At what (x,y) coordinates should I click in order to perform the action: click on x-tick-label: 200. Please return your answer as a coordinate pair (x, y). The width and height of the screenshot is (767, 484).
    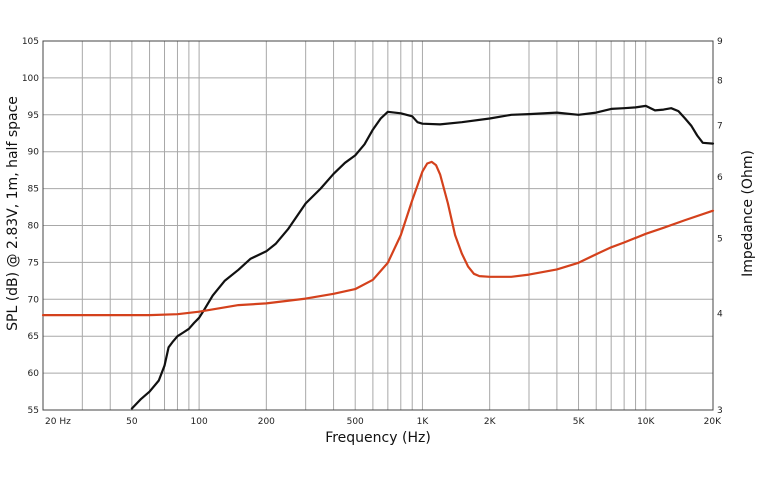
    Looking at the image, I should click on (266, 422).